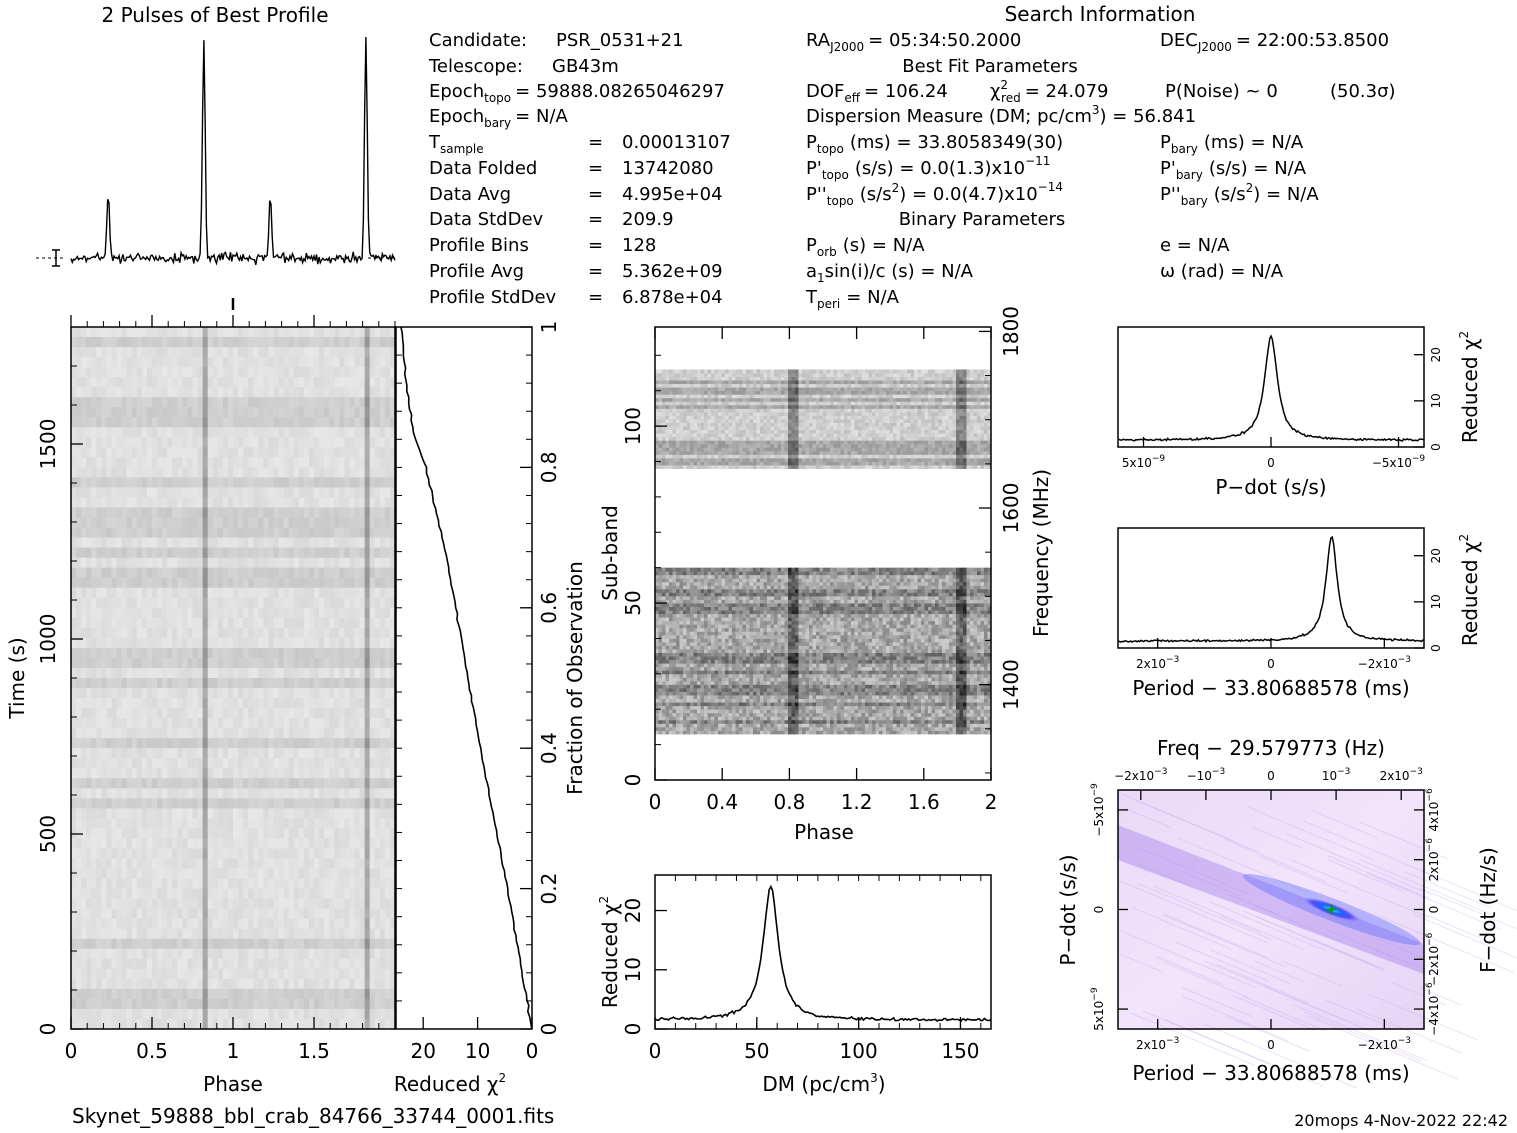 This screenshot has width=1517, height=1133. Describe the element at coordinates (483, 168) in the screenshot. I see `data-folded-label: Data Folded` at that location.